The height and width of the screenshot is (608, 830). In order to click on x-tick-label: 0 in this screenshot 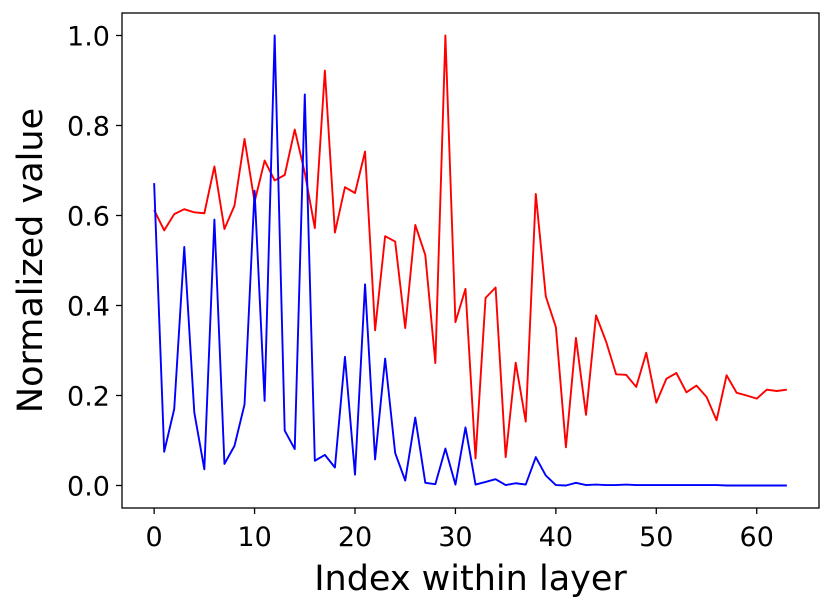, I will do `click(154, 537)`.